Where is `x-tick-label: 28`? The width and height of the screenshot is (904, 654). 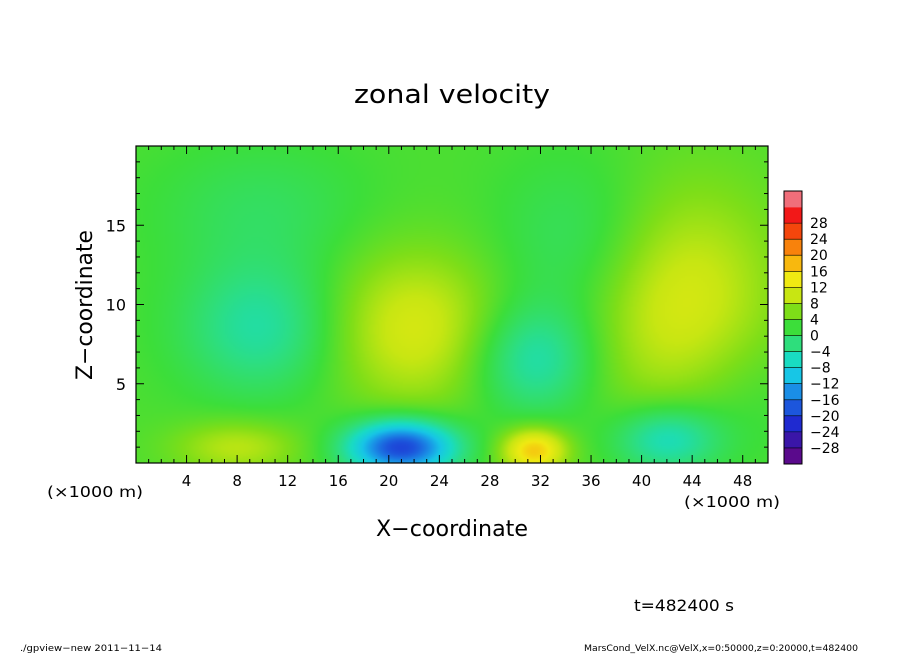
x-tick-label: 28 is located at coordinates (489, 481).